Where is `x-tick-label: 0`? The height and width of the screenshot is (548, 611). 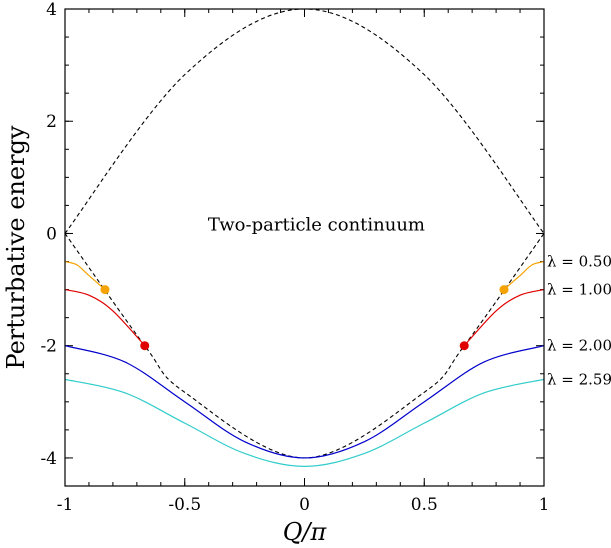 x-tick-label: 0 is located at coordinates (304, 505).